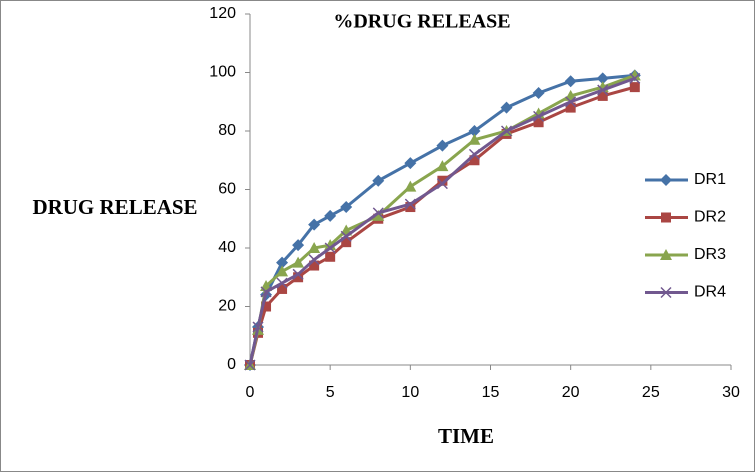  I want to click on x-tick-label: 5, so click(330, 392).